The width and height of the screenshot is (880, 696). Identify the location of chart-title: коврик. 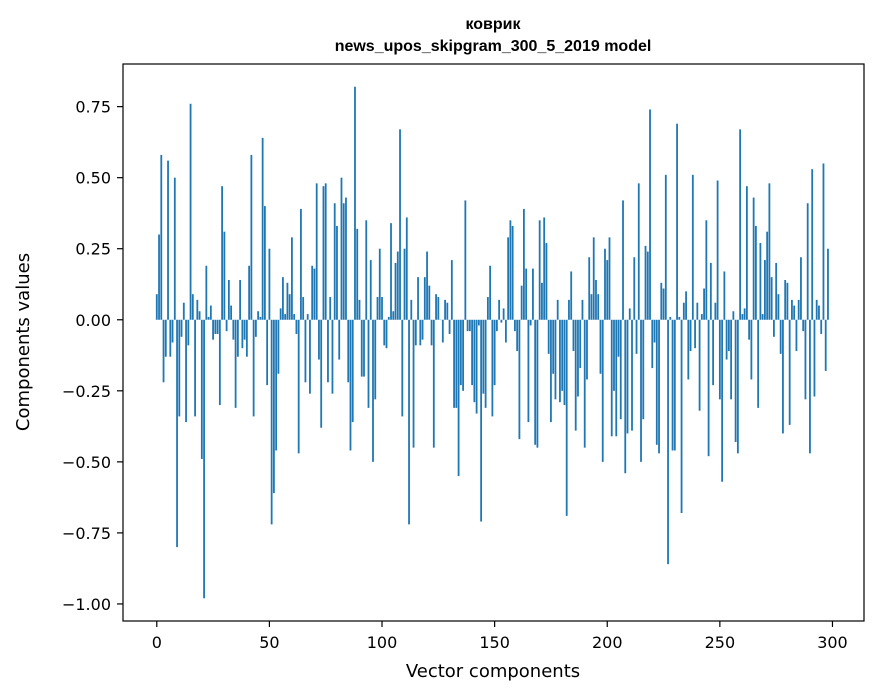
(493, 24).